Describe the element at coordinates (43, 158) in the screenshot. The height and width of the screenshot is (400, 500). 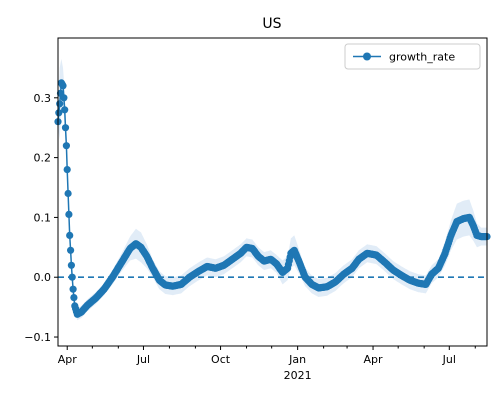
I see `y-tick-label: 0.2` at that location.